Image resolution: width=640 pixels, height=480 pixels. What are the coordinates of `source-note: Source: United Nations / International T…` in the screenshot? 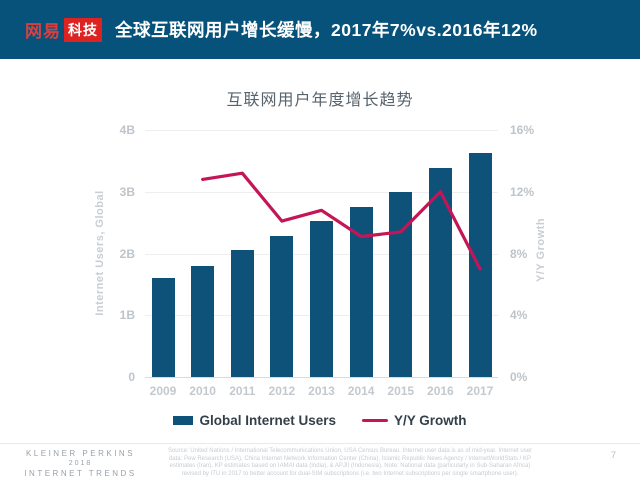 It's located at (350, 463).